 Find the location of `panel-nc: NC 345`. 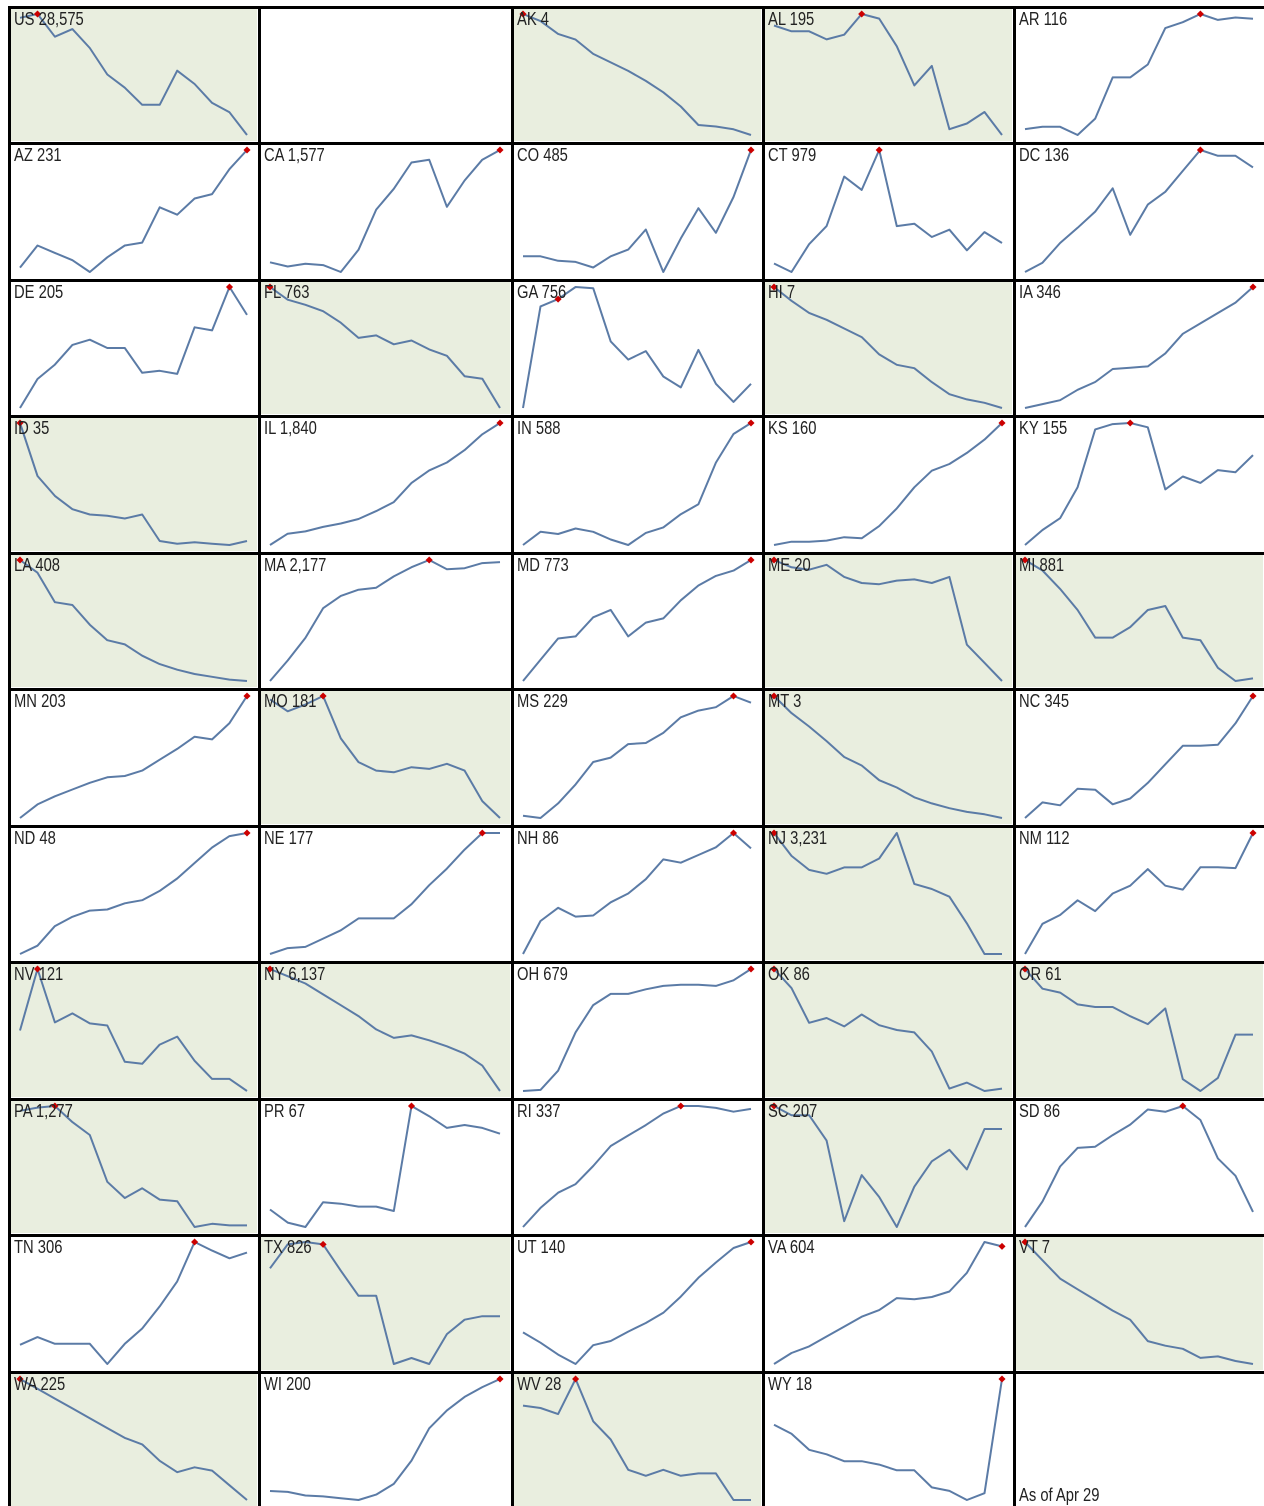

panel-nc: NC 345 is located at coordinates (1139, 757).